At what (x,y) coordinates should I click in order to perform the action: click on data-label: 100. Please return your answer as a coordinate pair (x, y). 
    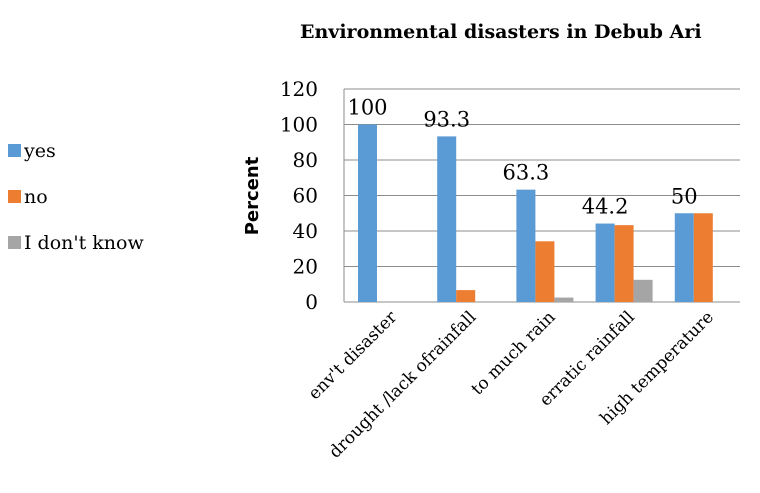
    Looking at the image, I should click on (367, 108).